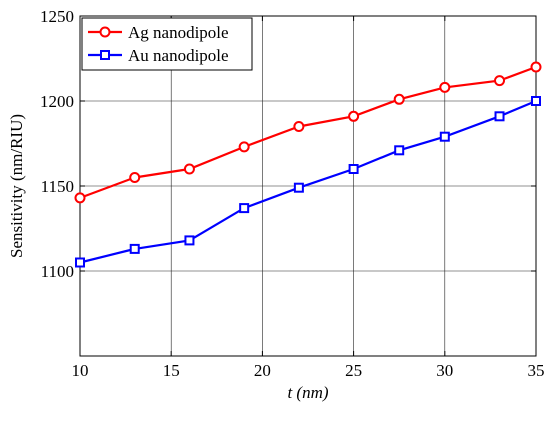 This screenshot has width=548, height=429. What do you see at coordinates (178, 32) in the screenshot?
I see `legend-label: Ag nanodipole` at bounding box center [178, 32].